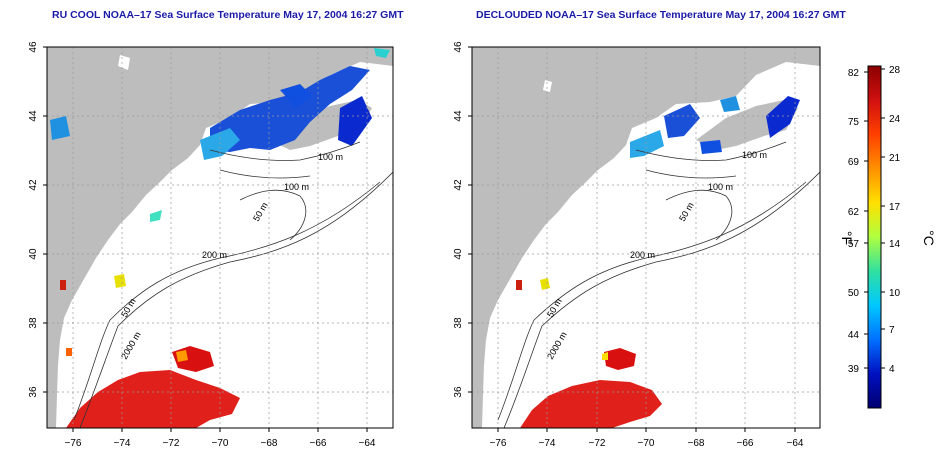 The width and height of the screenshot is (950, 475). What do you see at coordinates (854, 162) in the screenshot?
I see `fahrenheit-tick-label: 69` at bounding box center [854, 162].